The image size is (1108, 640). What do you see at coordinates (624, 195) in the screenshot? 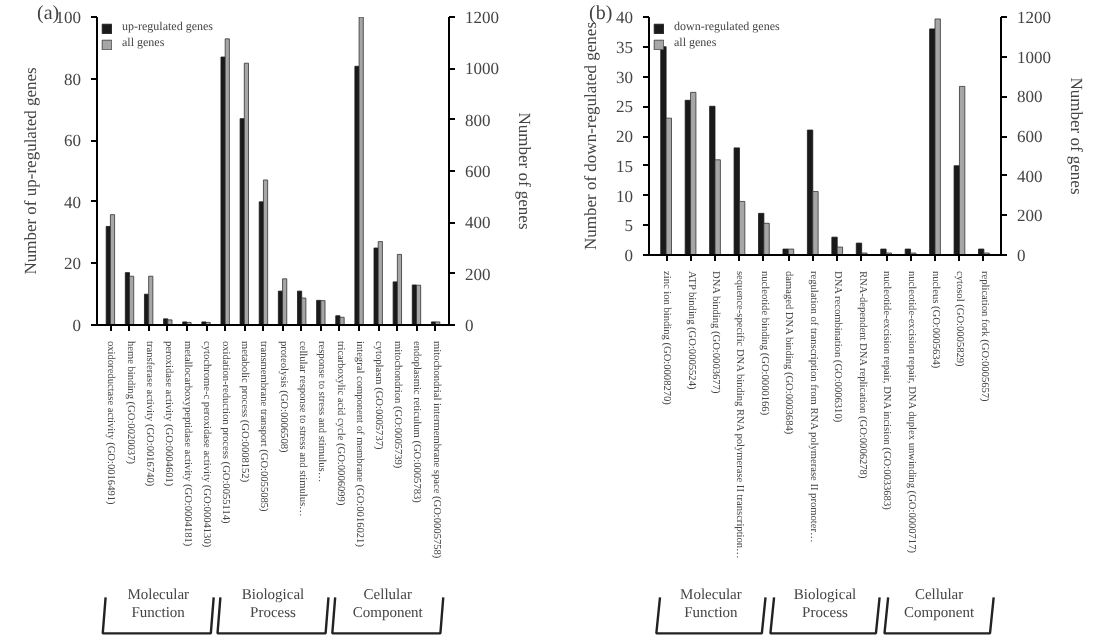
I see `y-tick-label: 10` at bounding box center [624, 195].